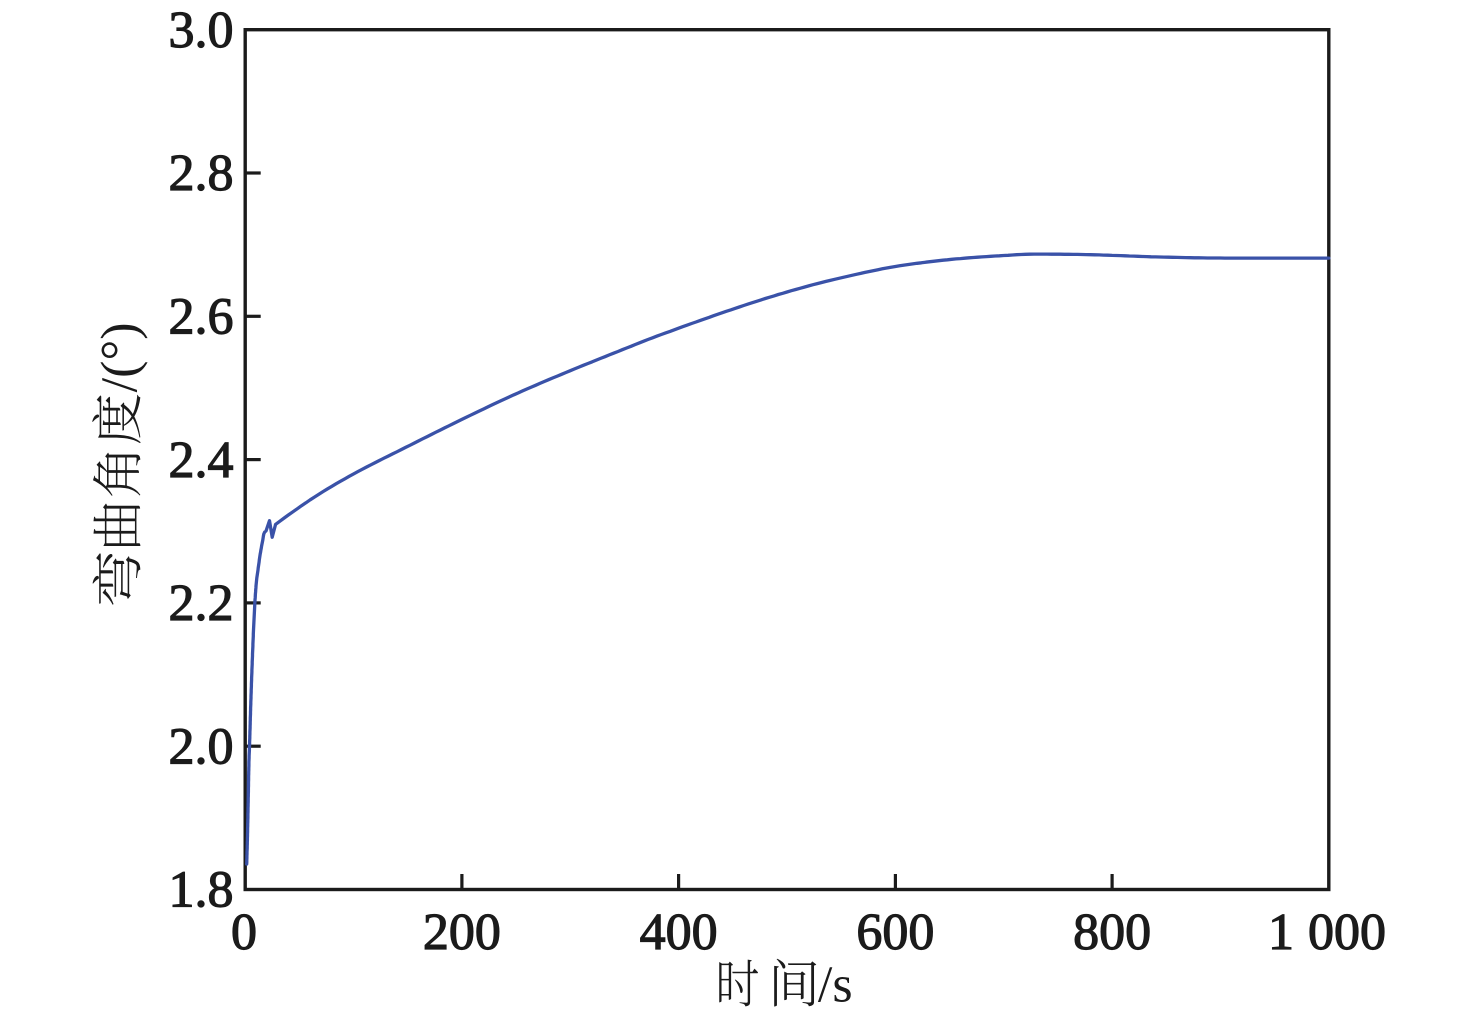 This screenshot has width=1476, height=1018. Describe the element at coordinates (201, 746) in the screenshot. I see `svg-text: 2.0` at that location.